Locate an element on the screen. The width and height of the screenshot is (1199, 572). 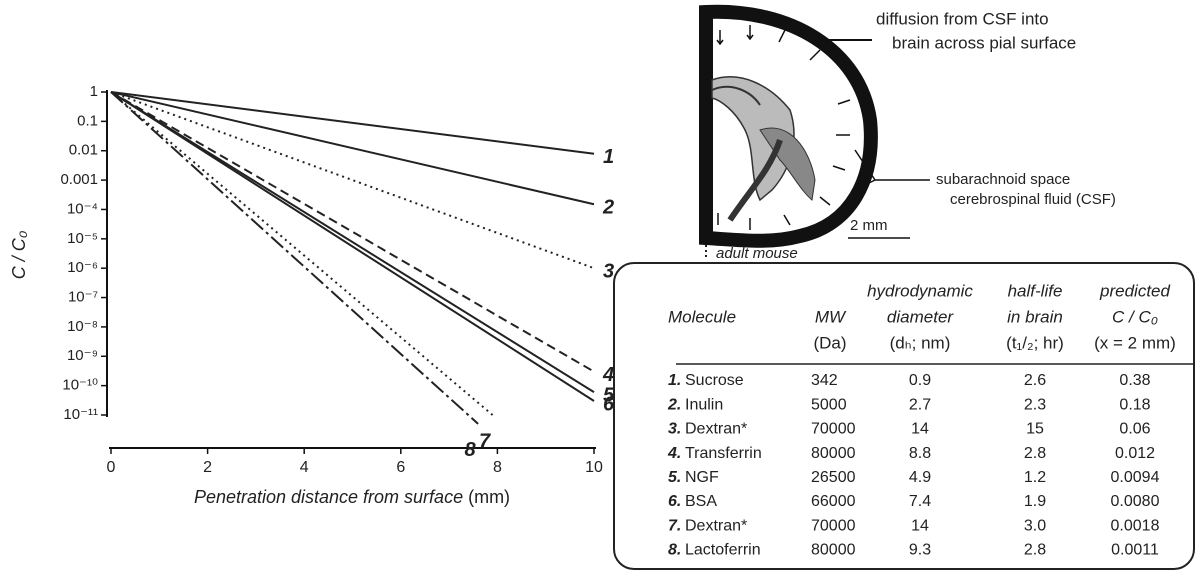
molecule-name: Inulin is located at coordinates (704, 404).